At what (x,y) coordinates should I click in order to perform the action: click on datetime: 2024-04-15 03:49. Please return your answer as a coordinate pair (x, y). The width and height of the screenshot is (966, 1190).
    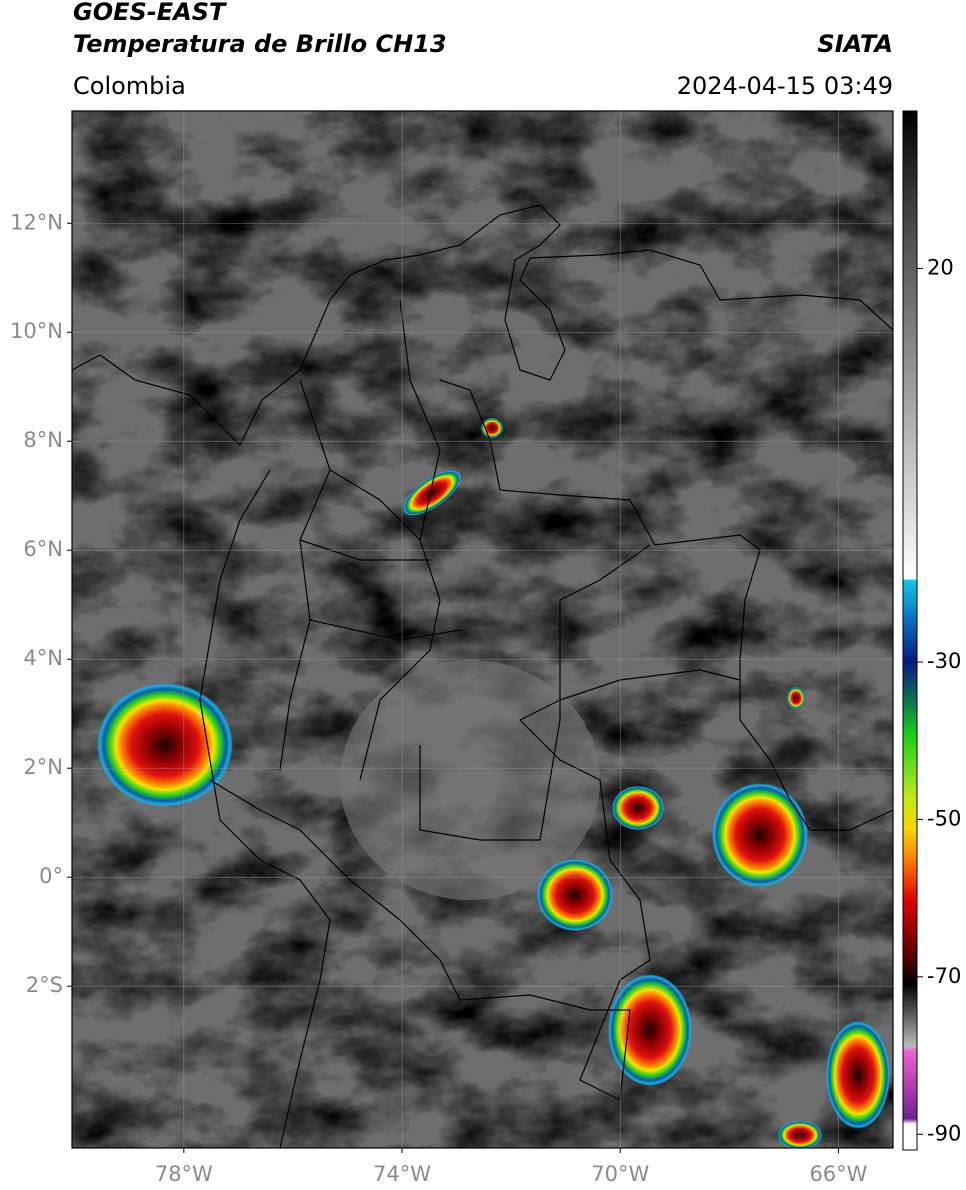
    Looking at the image, I should click on (785, 86).